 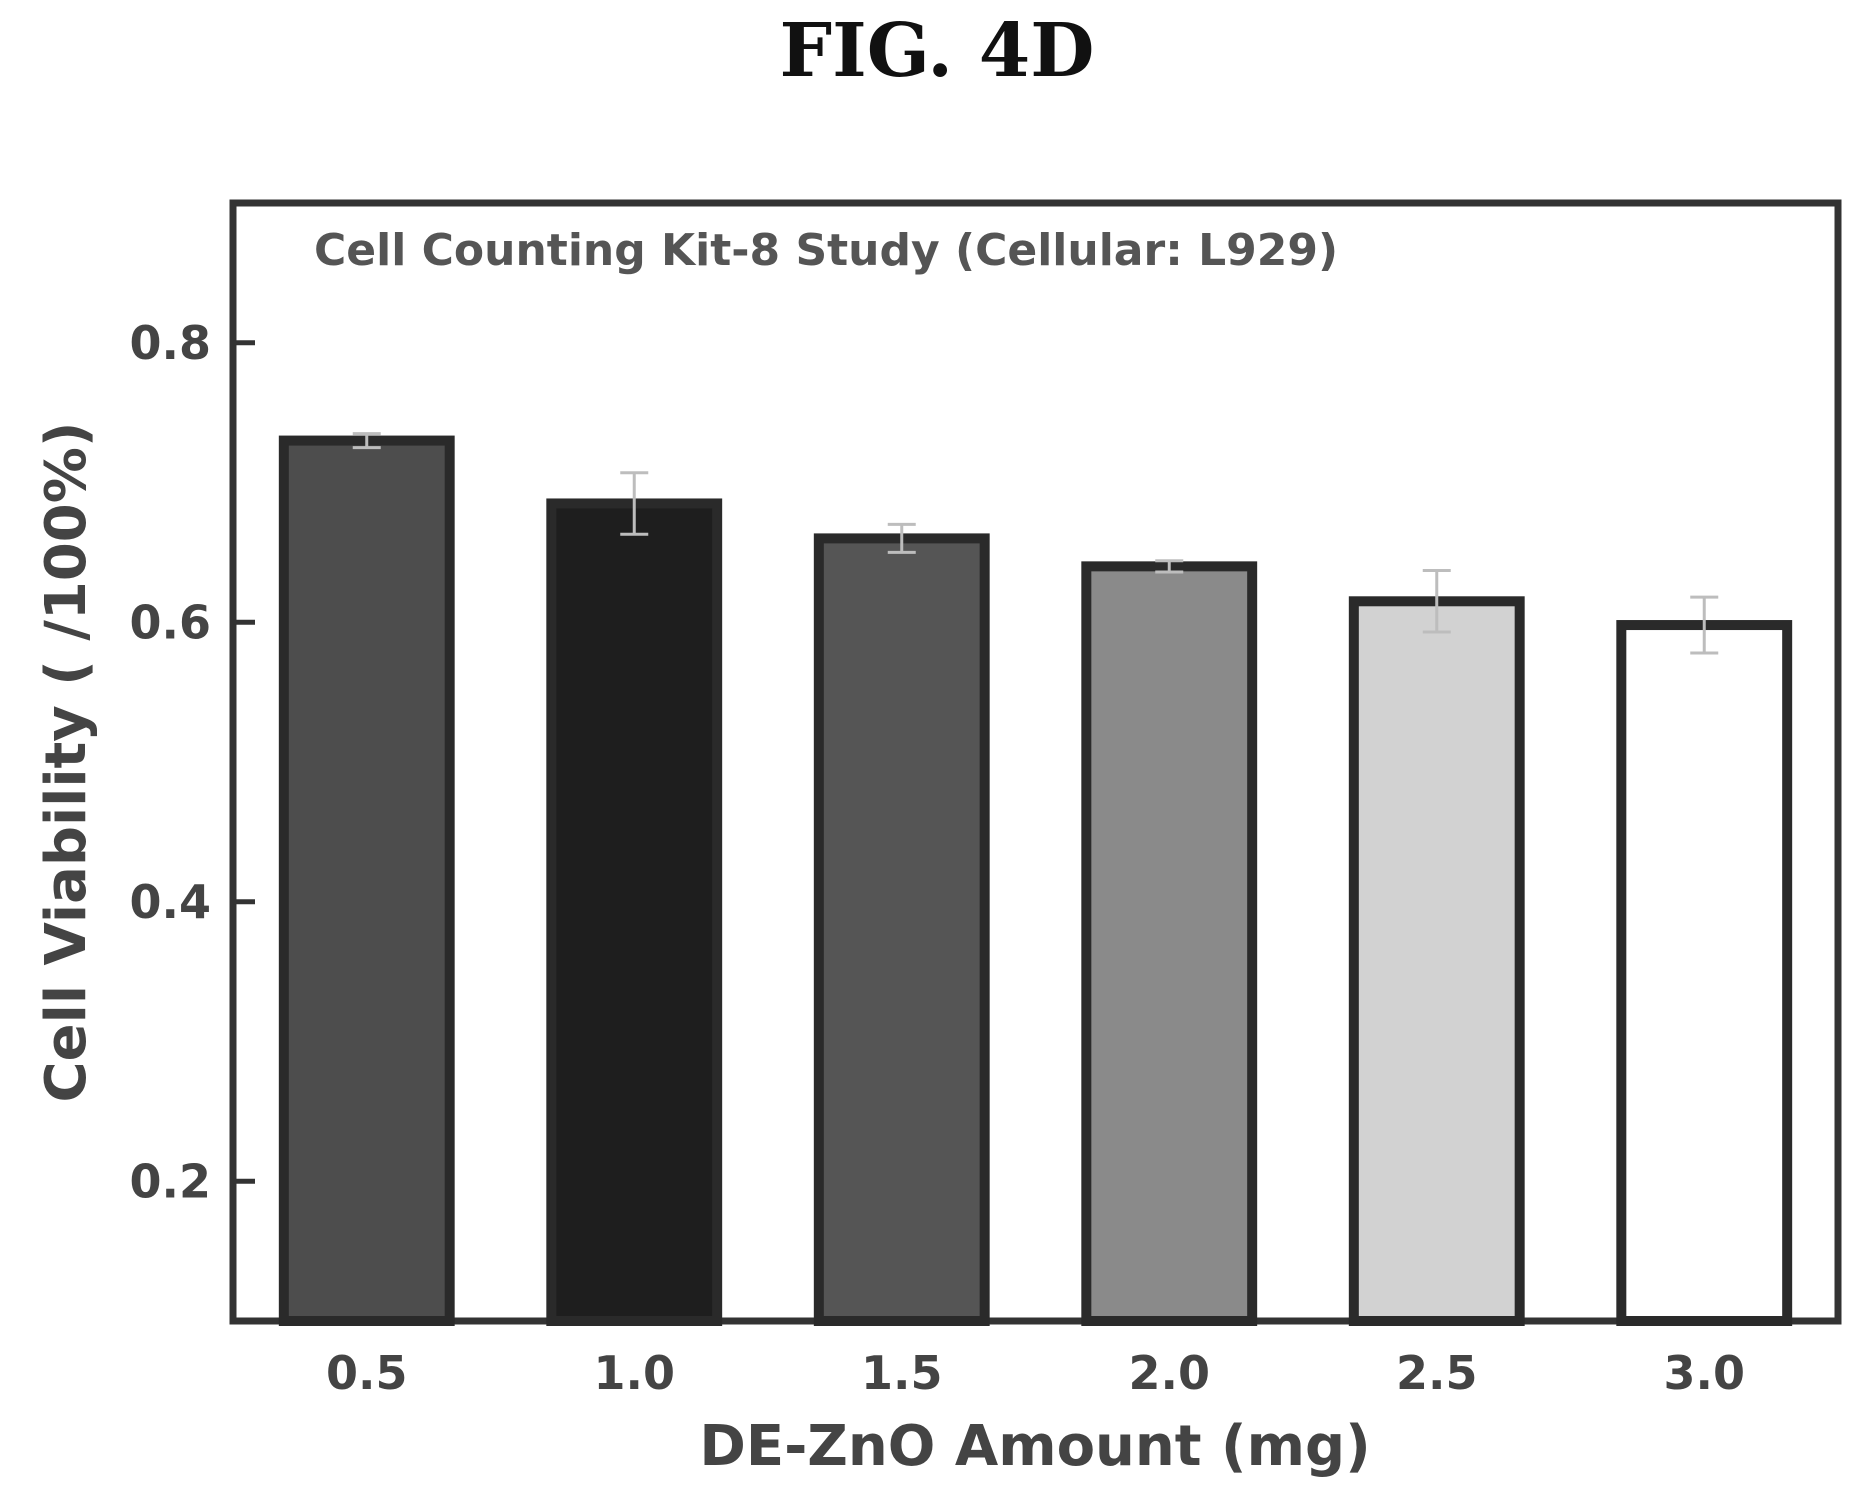 What do you see at coordinates (1035, 1373) in the screenshot?
I see `x-axis: 0.5 1.0 1.5 2.0 2.5 3.0` at bounding box center [1035, 1373].